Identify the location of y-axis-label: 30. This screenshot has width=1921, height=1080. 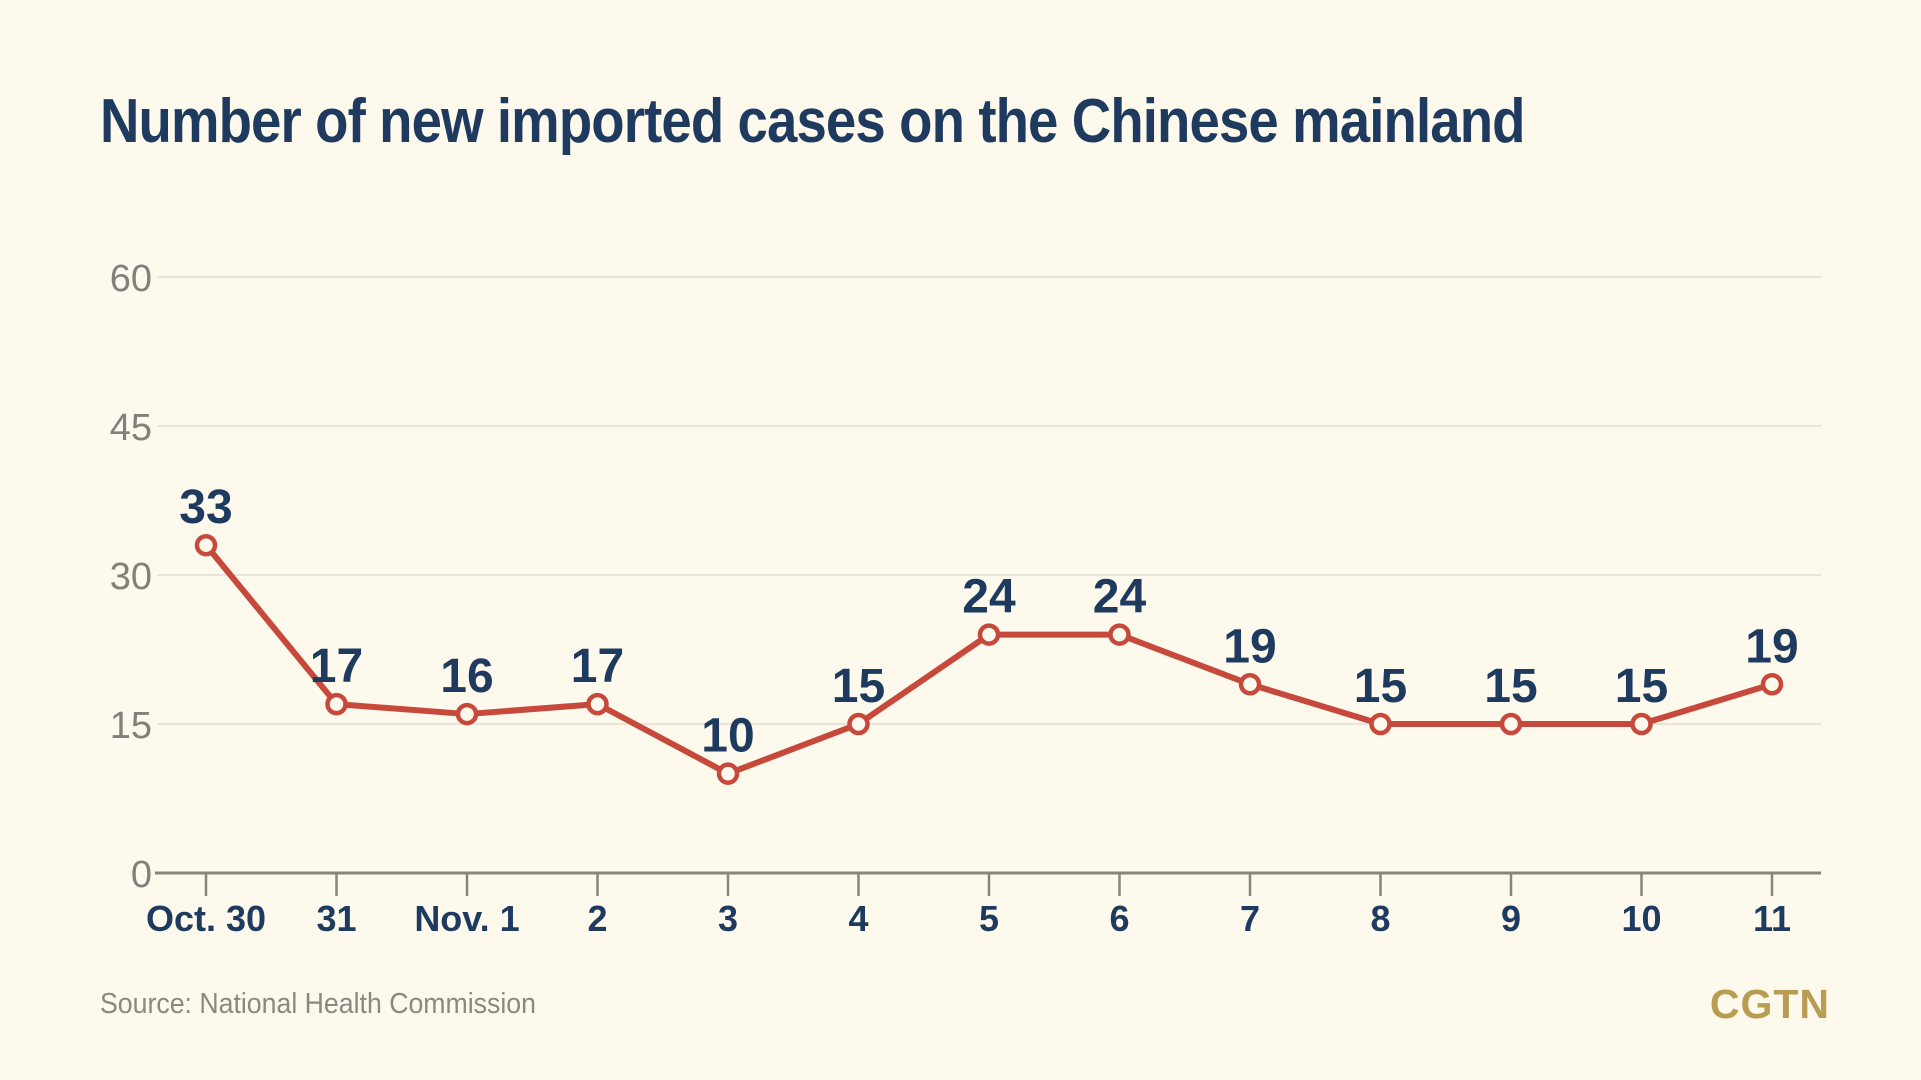
(131, 577).